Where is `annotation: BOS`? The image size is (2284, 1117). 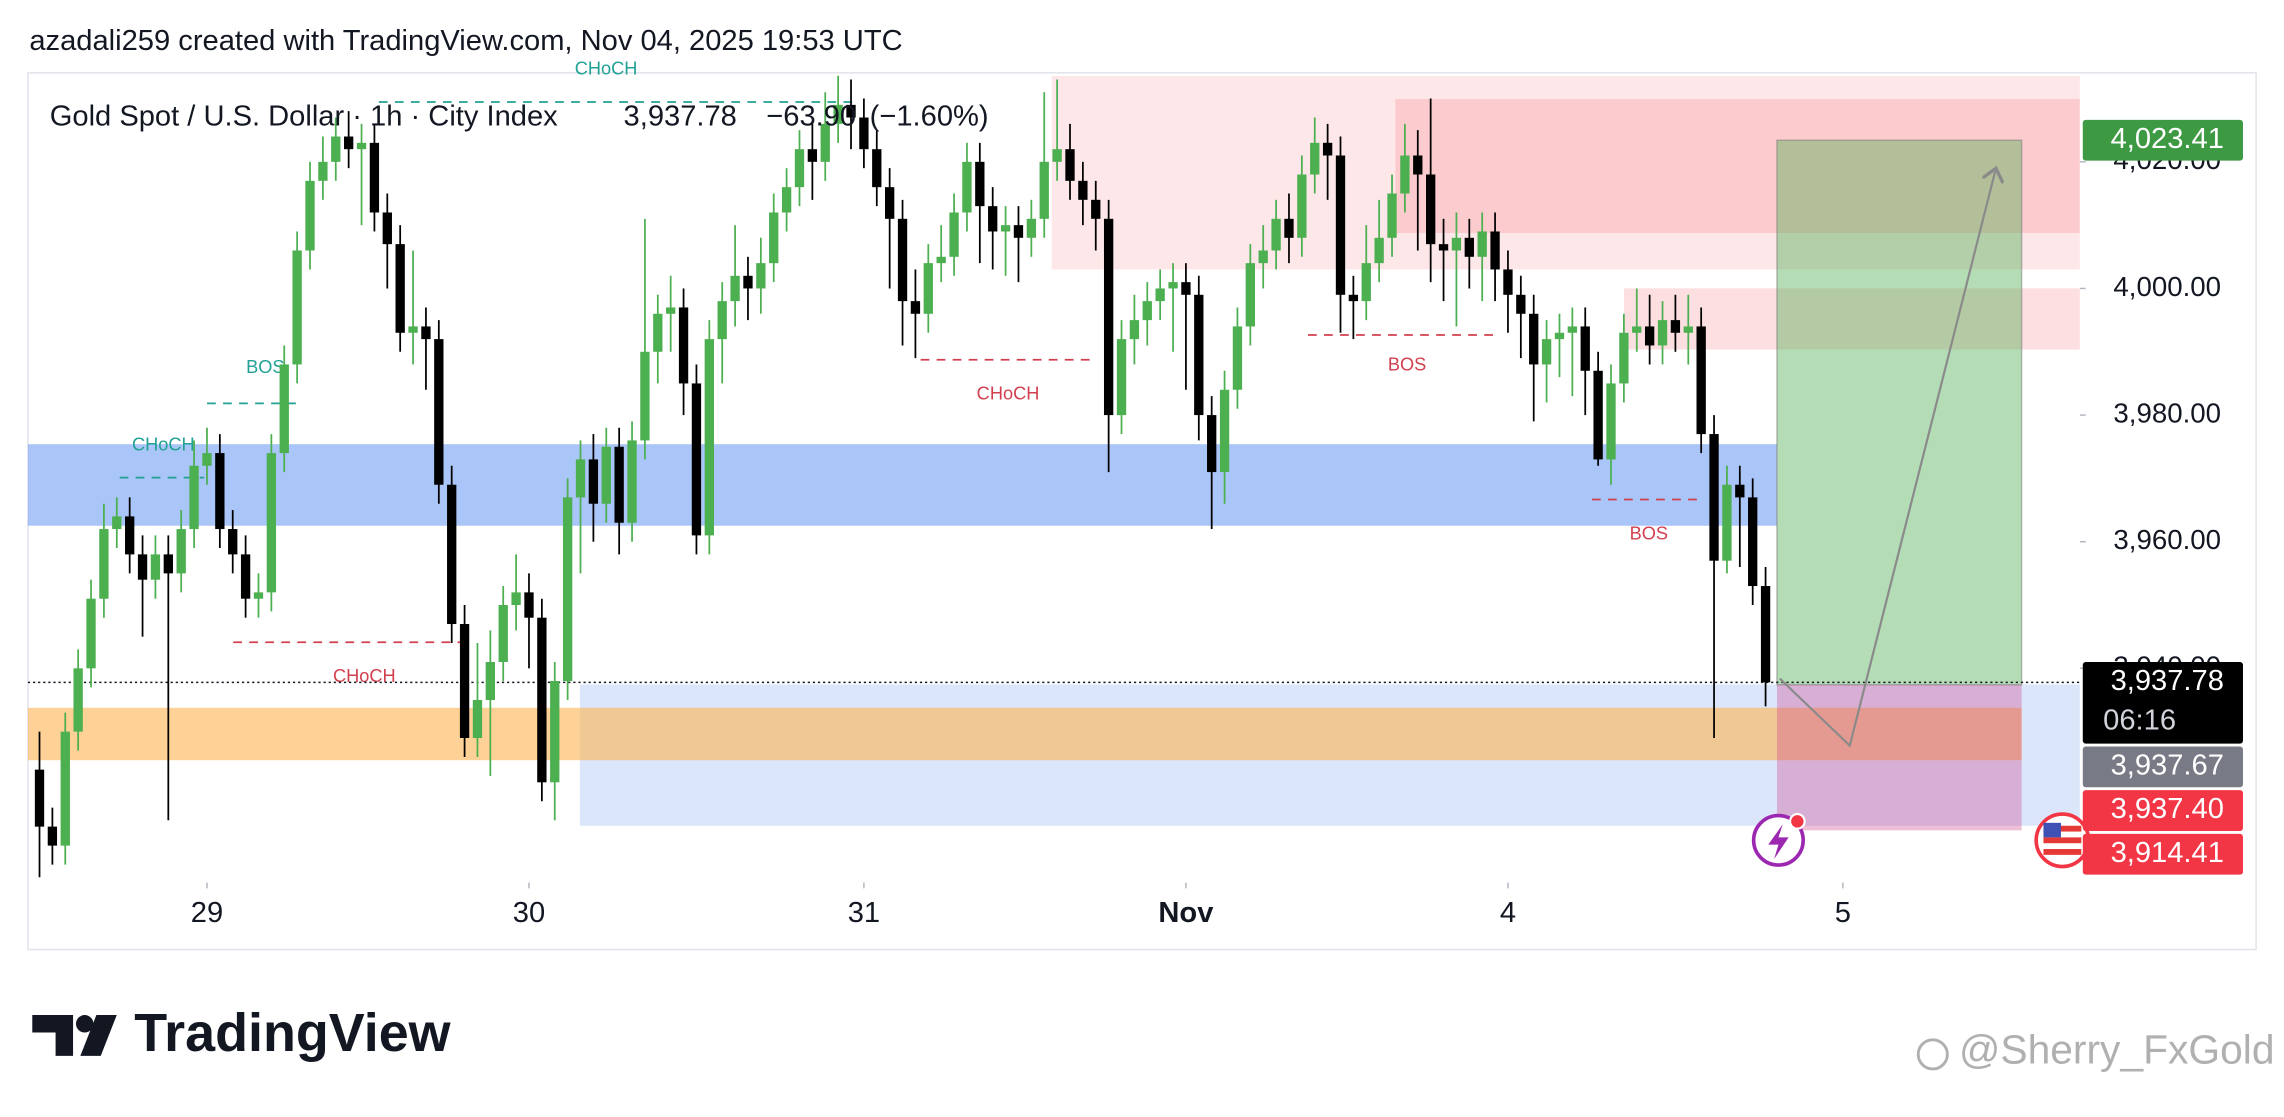 annotation: BOS is located at coordinates (1407, 364).